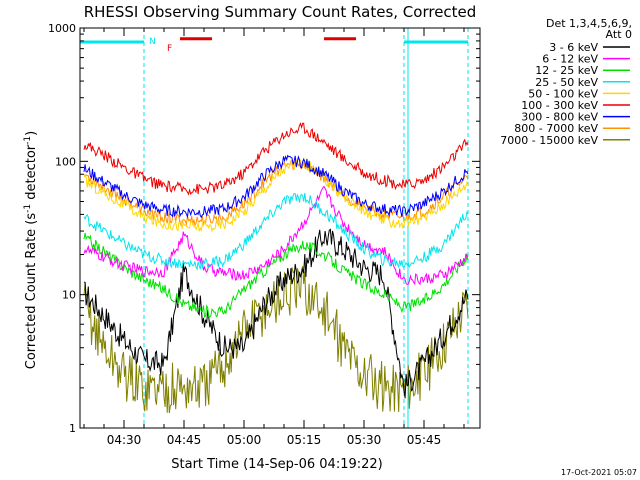 Image resolution: width=640 pixels, height=480 pixels. What do you see at coordinates (573, 47) in the screenshot?
I see `legend-label-0: 3 - 6 keV` at bounding box center [573, 47].